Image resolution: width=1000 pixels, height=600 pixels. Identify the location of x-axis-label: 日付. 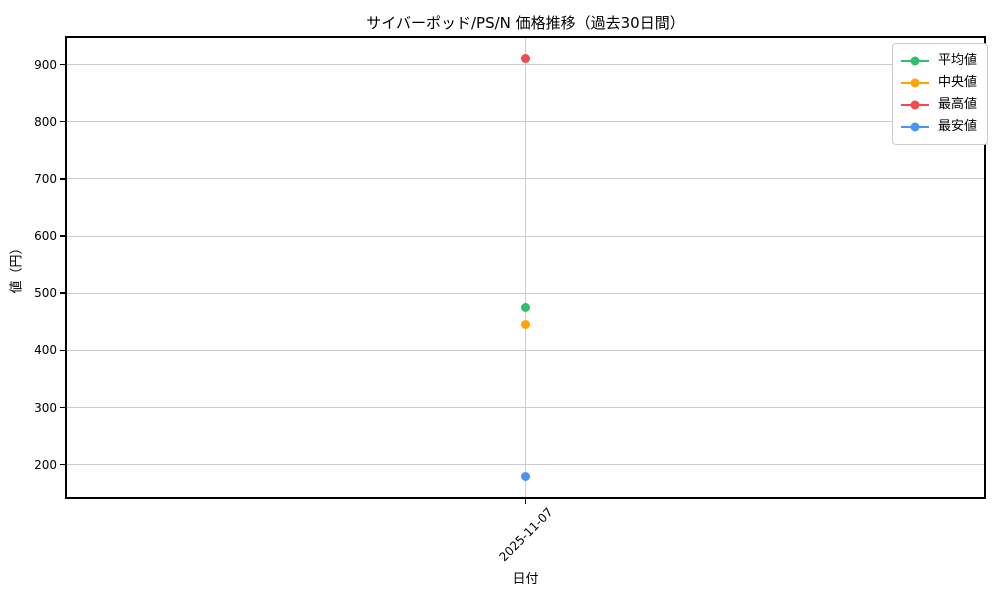
(525, 579).